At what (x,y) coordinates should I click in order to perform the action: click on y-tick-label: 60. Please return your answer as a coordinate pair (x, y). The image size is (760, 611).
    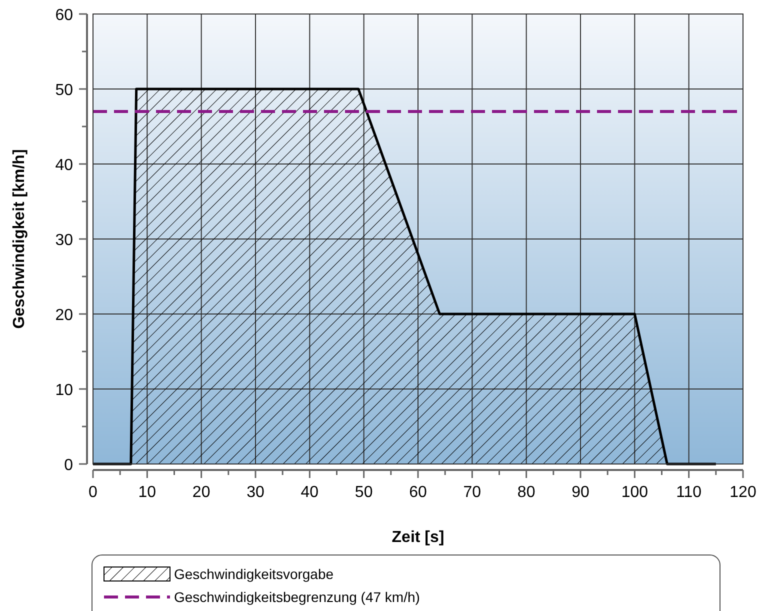
    Looking at the image, I should click on (64, 15).